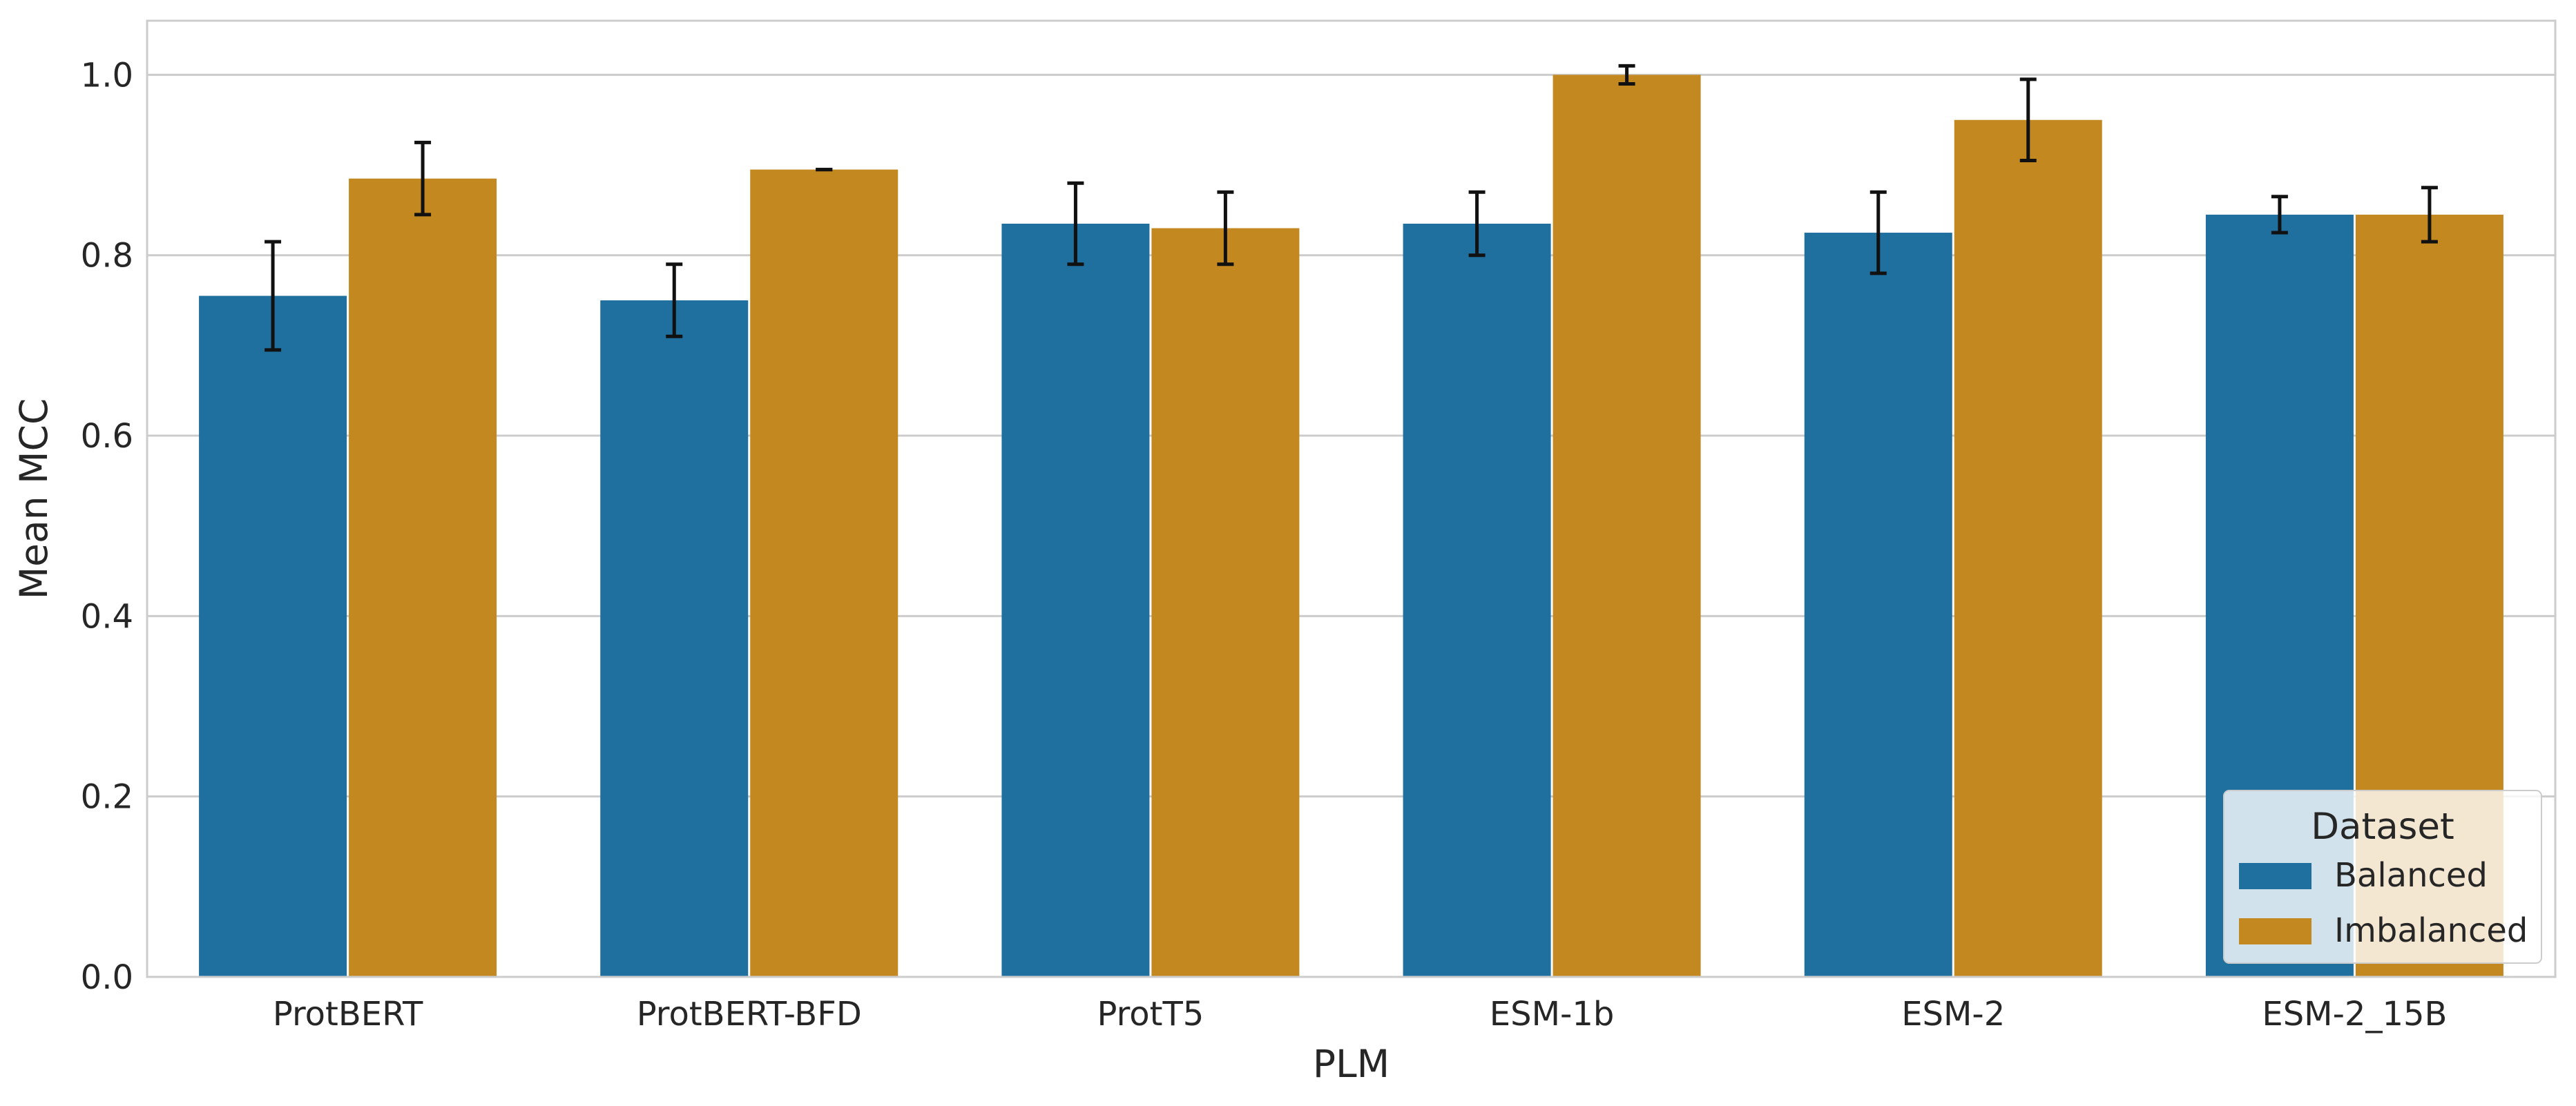  I want to click on y-axis-label: Mean MCC, so click(34, 499).